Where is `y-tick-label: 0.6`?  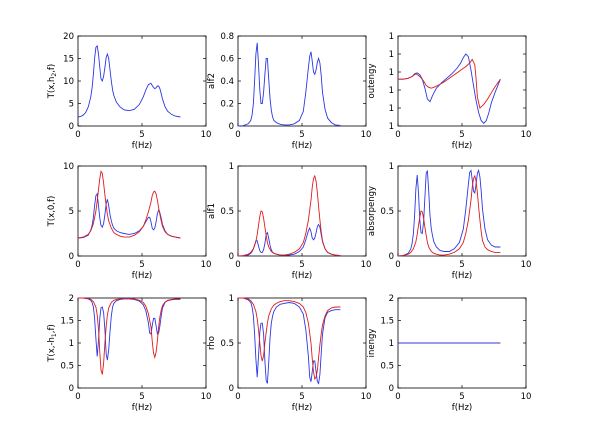 y-tick-label: 0.6 is located at coordinates (227, 60).